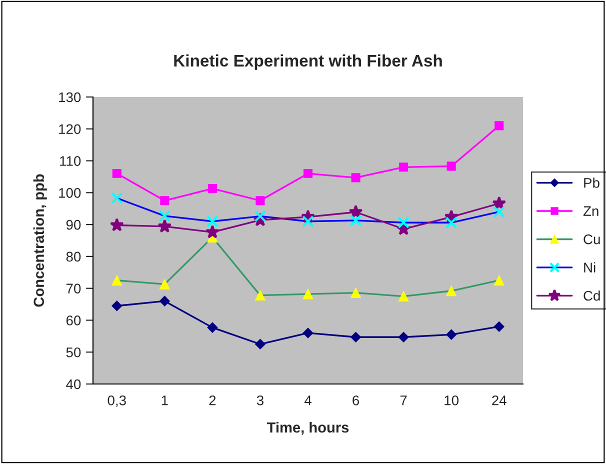 This screenshot has width=606, height=464. What do you see at coordinates (260, 400) in the screenshot?
I see `x-tick-label: 3` at bounding box center [260, 400].